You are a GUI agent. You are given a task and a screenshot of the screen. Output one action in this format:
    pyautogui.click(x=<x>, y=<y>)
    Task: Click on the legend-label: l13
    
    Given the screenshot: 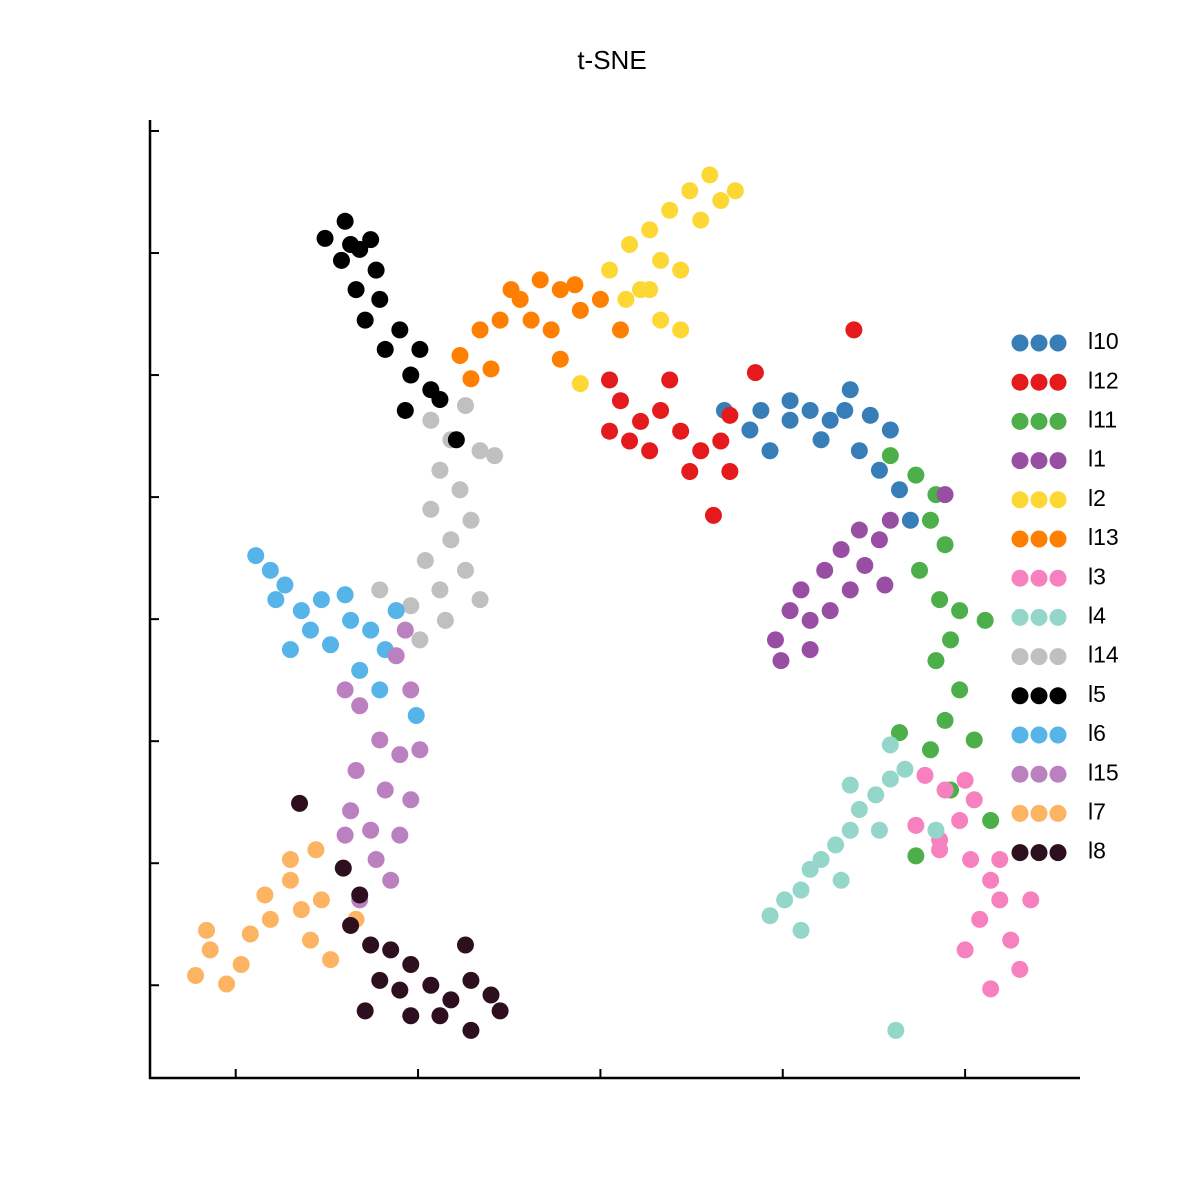 What is the action you would take?
    pyautogui.click(x=1103, y=537)
    